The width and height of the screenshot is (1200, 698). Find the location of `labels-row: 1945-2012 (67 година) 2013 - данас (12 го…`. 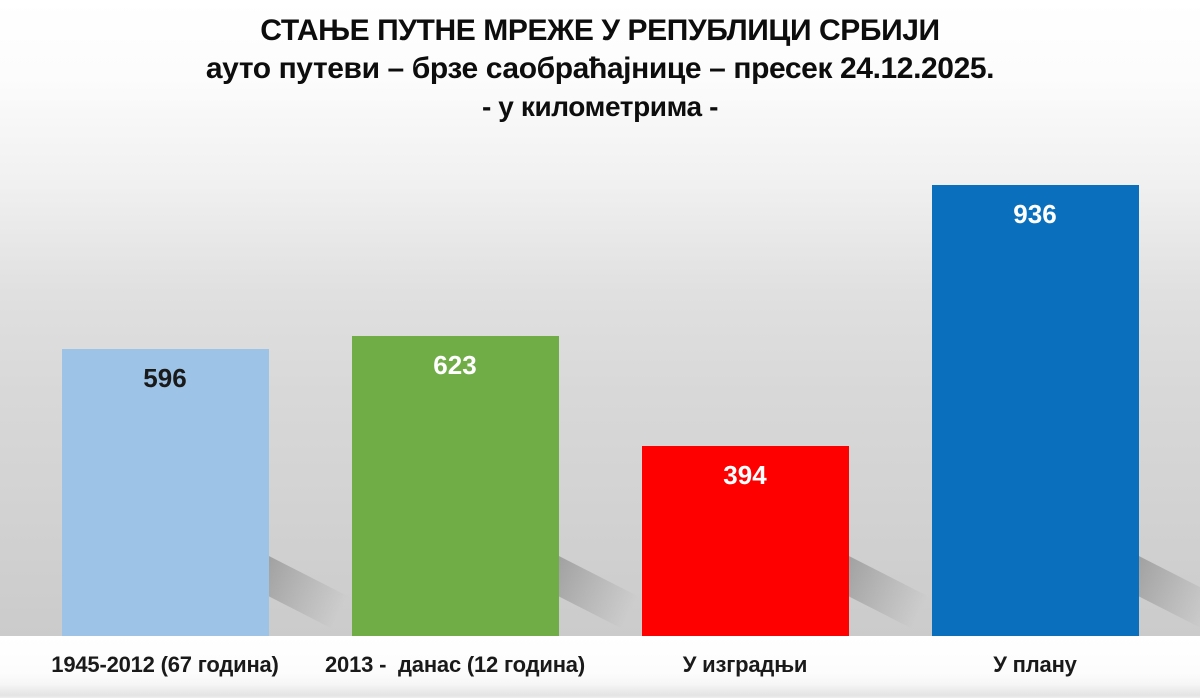

labels-row: 1945-2012 (67 година) 2013 - данас (12 го… is located at coordinates (600, 665).